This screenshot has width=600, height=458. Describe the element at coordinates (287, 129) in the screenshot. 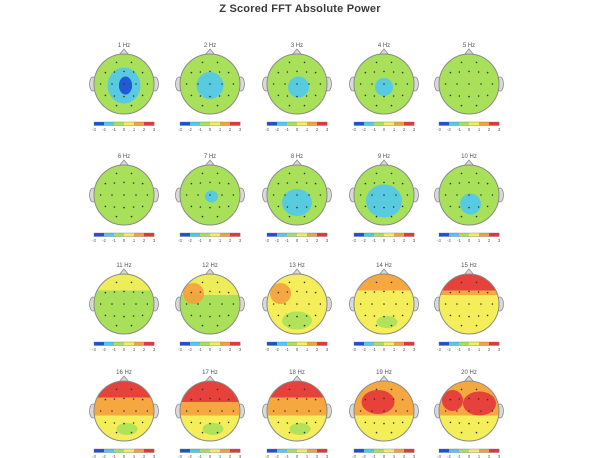

I see `scale-tick-label: -1` at that location.